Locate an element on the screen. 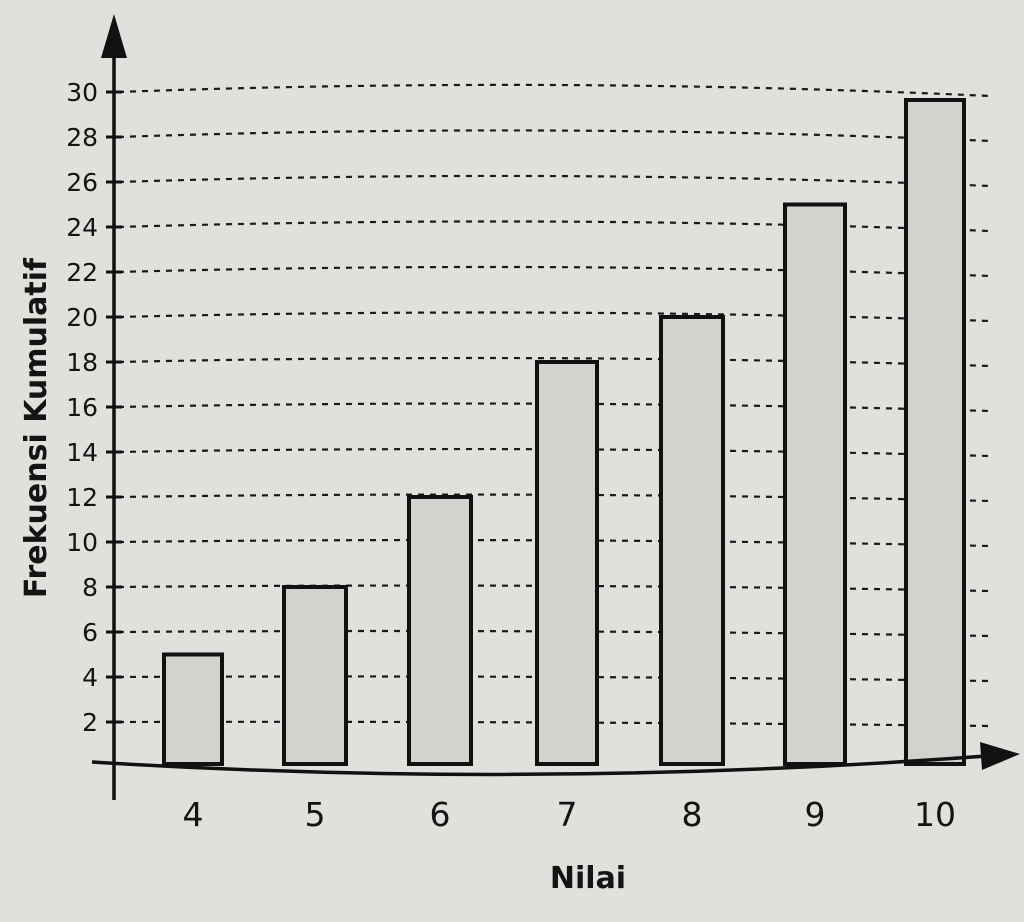 This screenshot has height=922, width=1024. y-tick-label: 8 is located at coordinates (90, 587).